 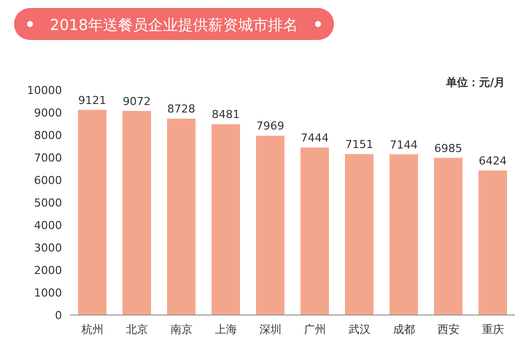 What do you see at coordinates (48, 293) in the screenshot?
I see `y-tick-label: 1000` at bounding box center [48, 293].